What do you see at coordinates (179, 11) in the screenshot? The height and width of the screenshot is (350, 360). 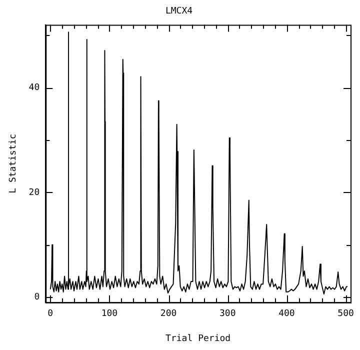 I see `chart-title: LMCX4` at bounding box center [179, 11].